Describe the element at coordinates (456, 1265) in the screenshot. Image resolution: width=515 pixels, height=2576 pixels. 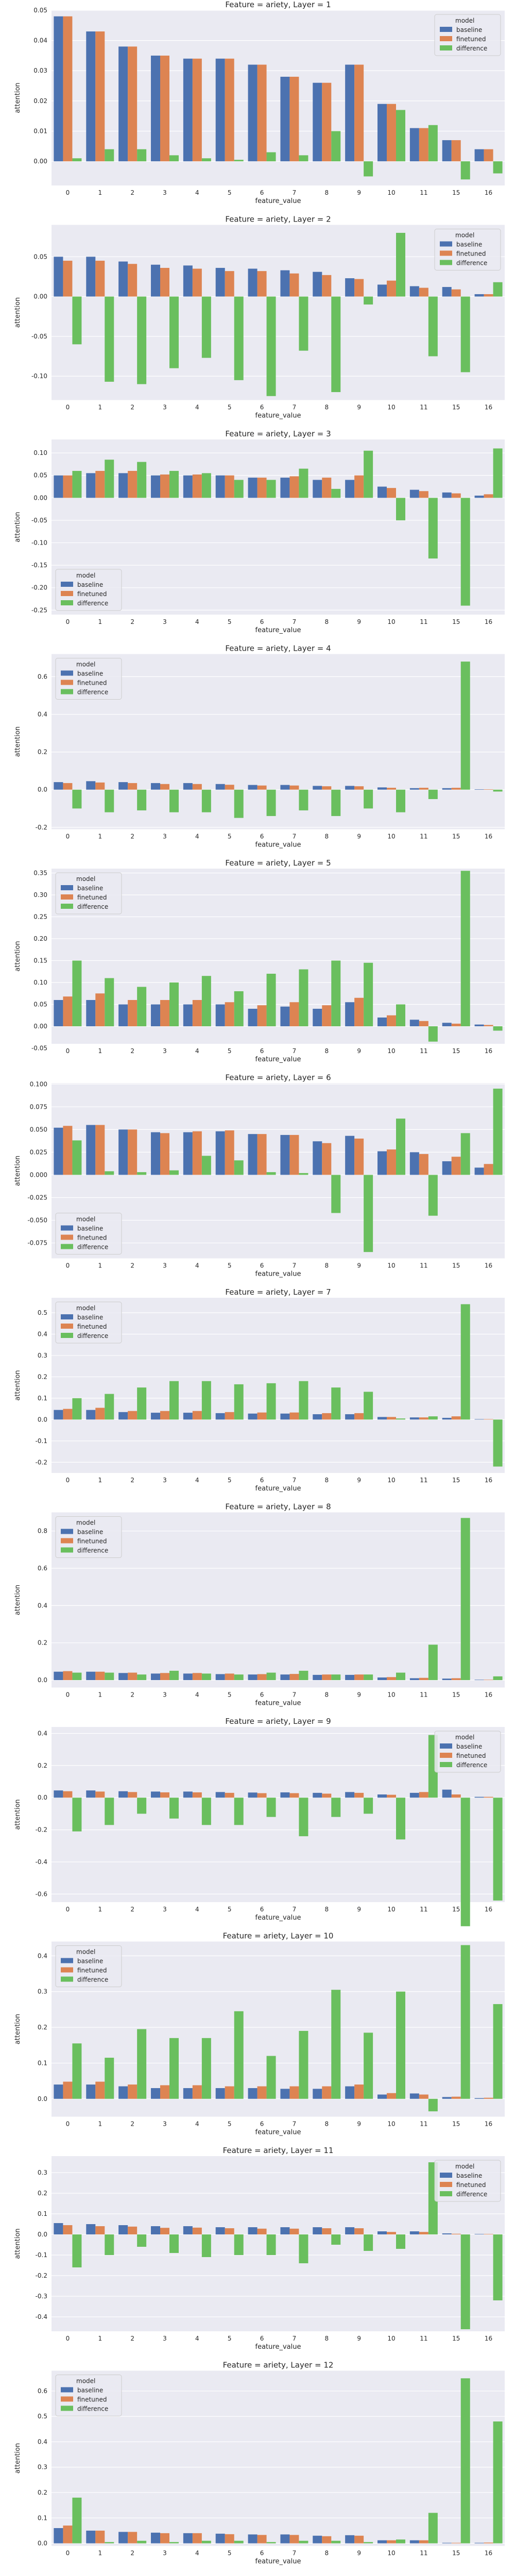
I see `x-tick-label: 15` at that location.